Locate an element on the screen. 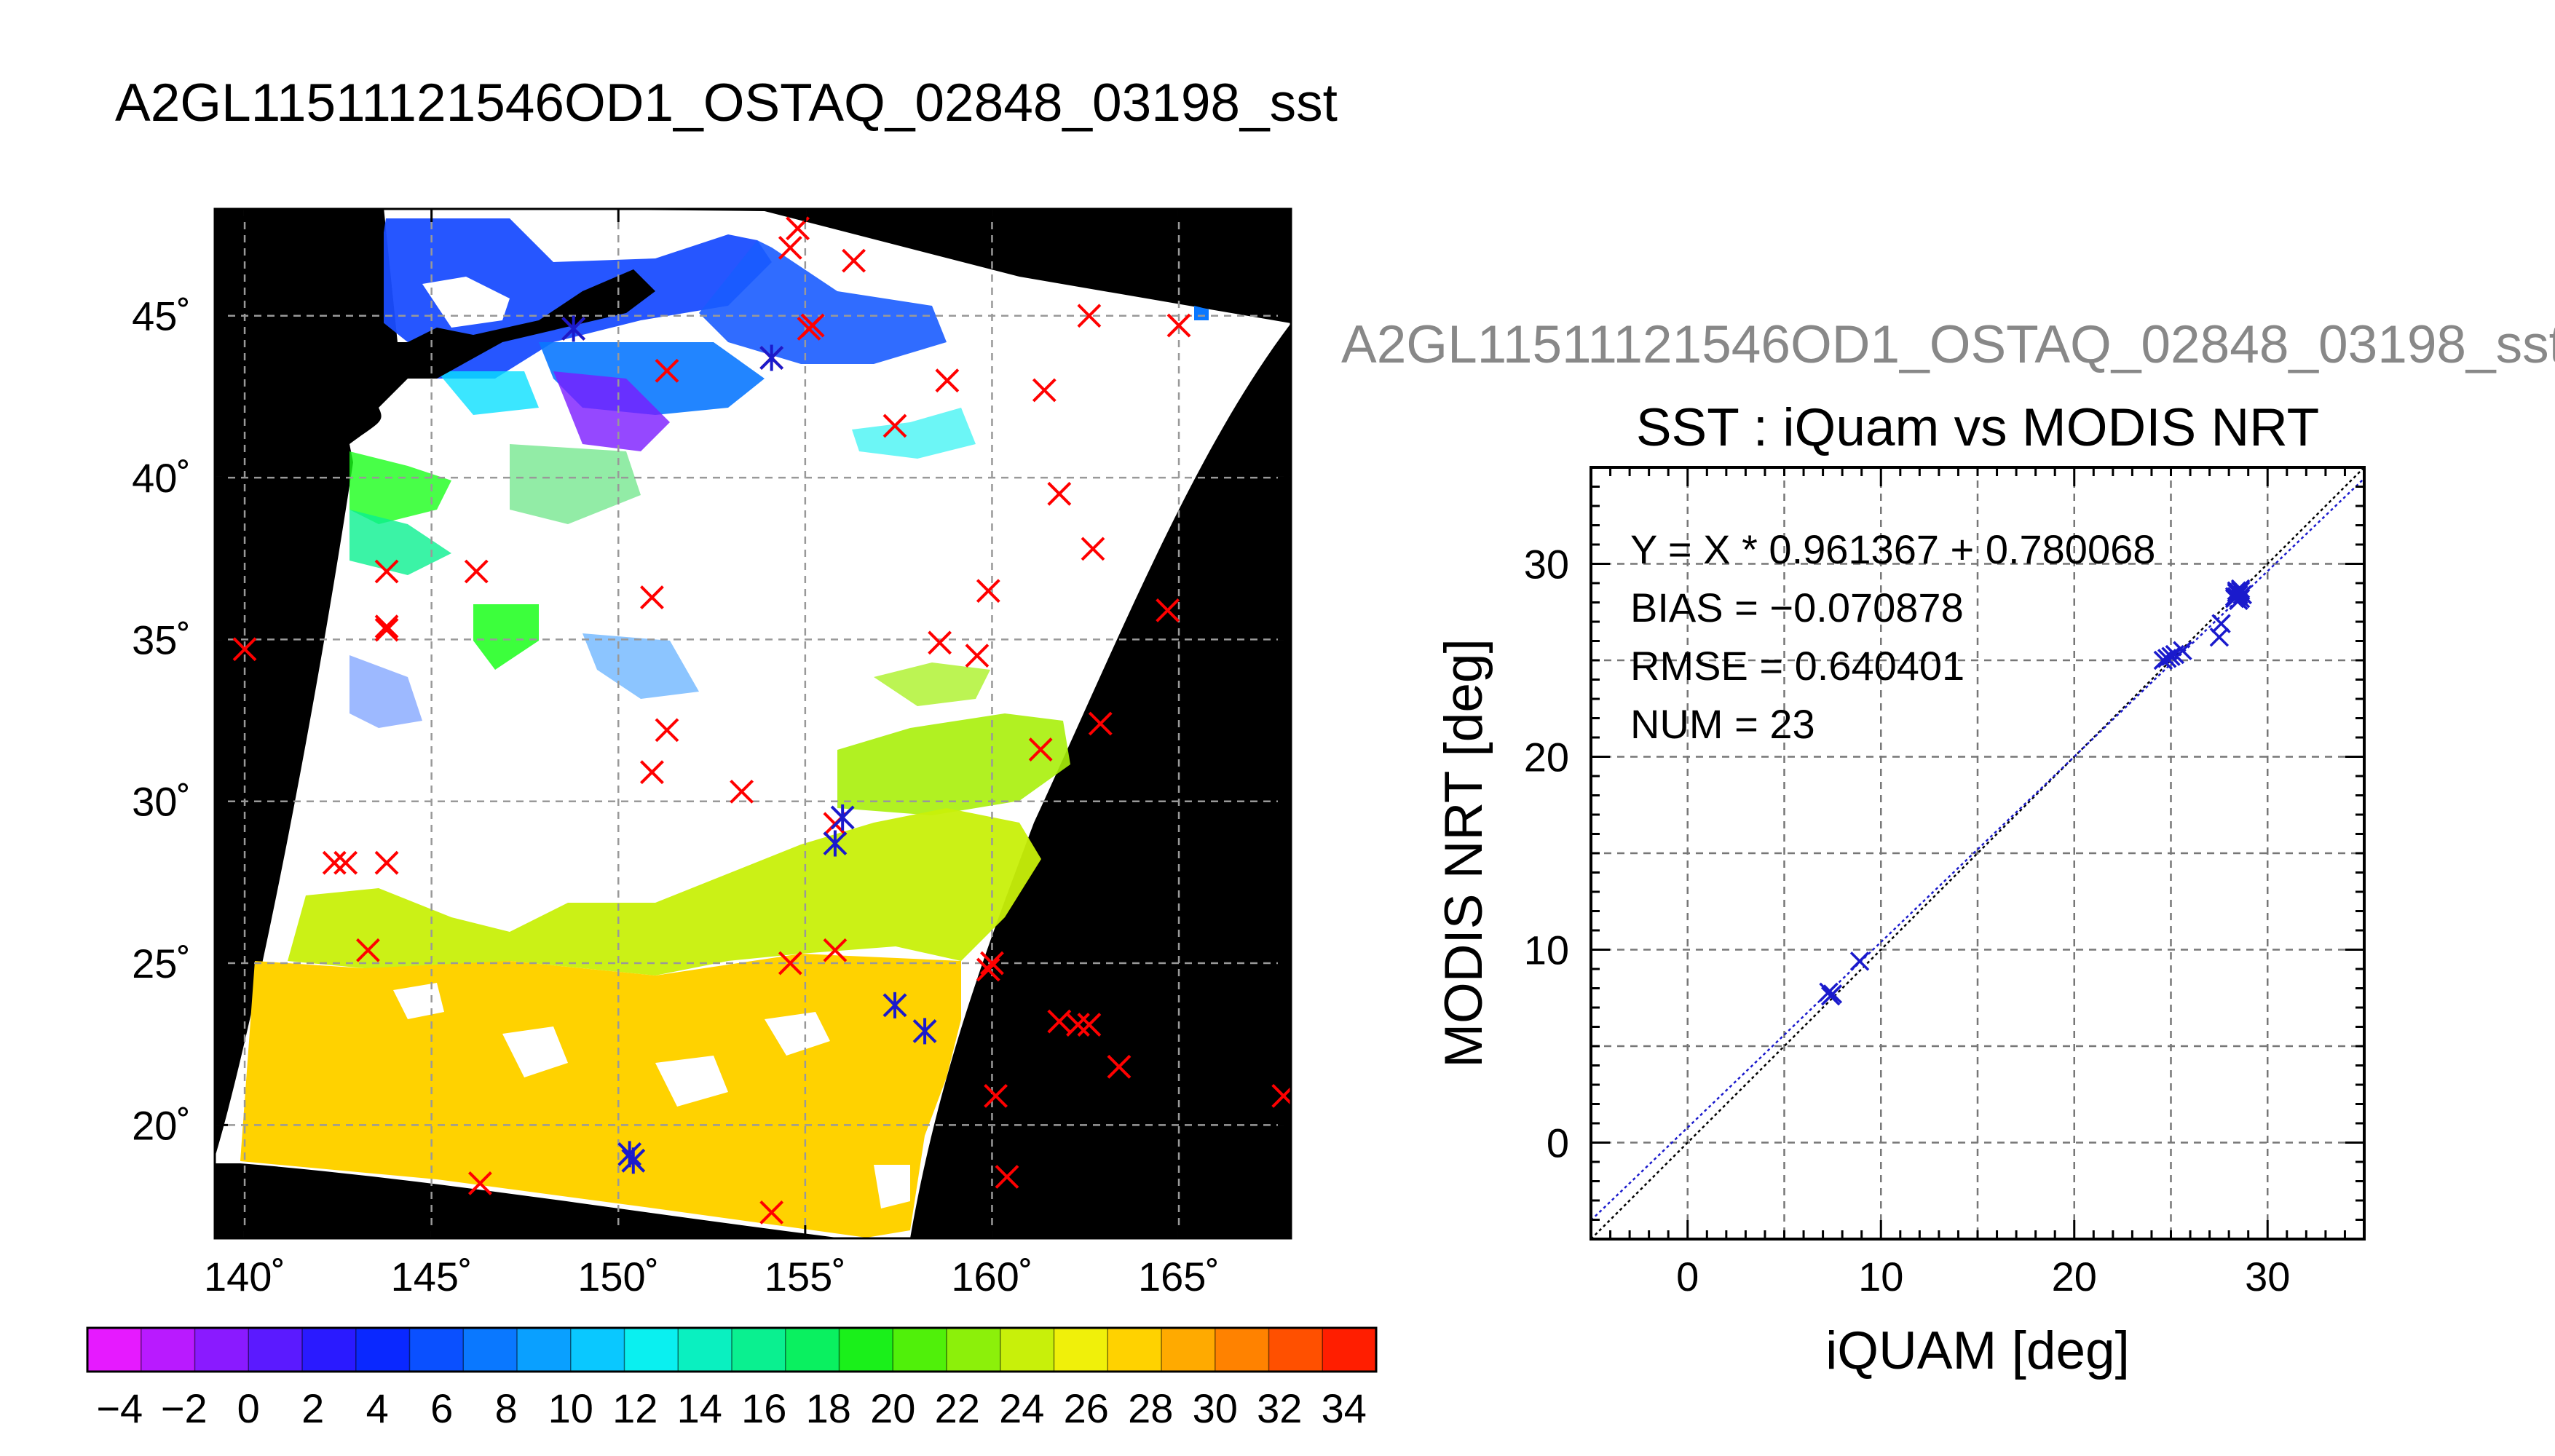 The height and width of the screenshot is (1456, 2555). colorbar-label: 0 is located at coordinates (248, 1408).